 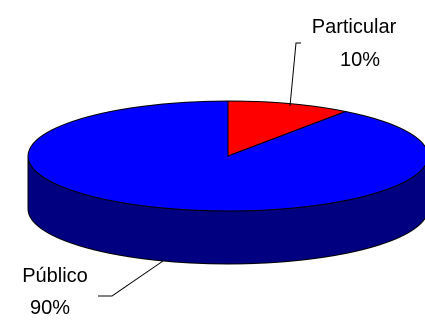 What do you see at coordinates (295, 74) in the screenshot?
I see `leader-line-particular` at bounding box center [295, 74].